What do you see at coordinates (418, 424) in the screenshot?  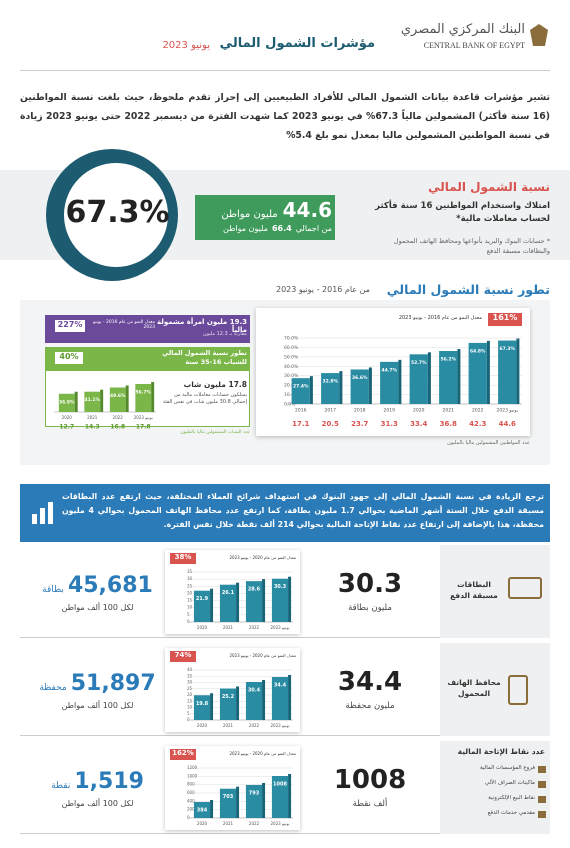 I see `count-label: 33.4` at bounding box center [418, 424].